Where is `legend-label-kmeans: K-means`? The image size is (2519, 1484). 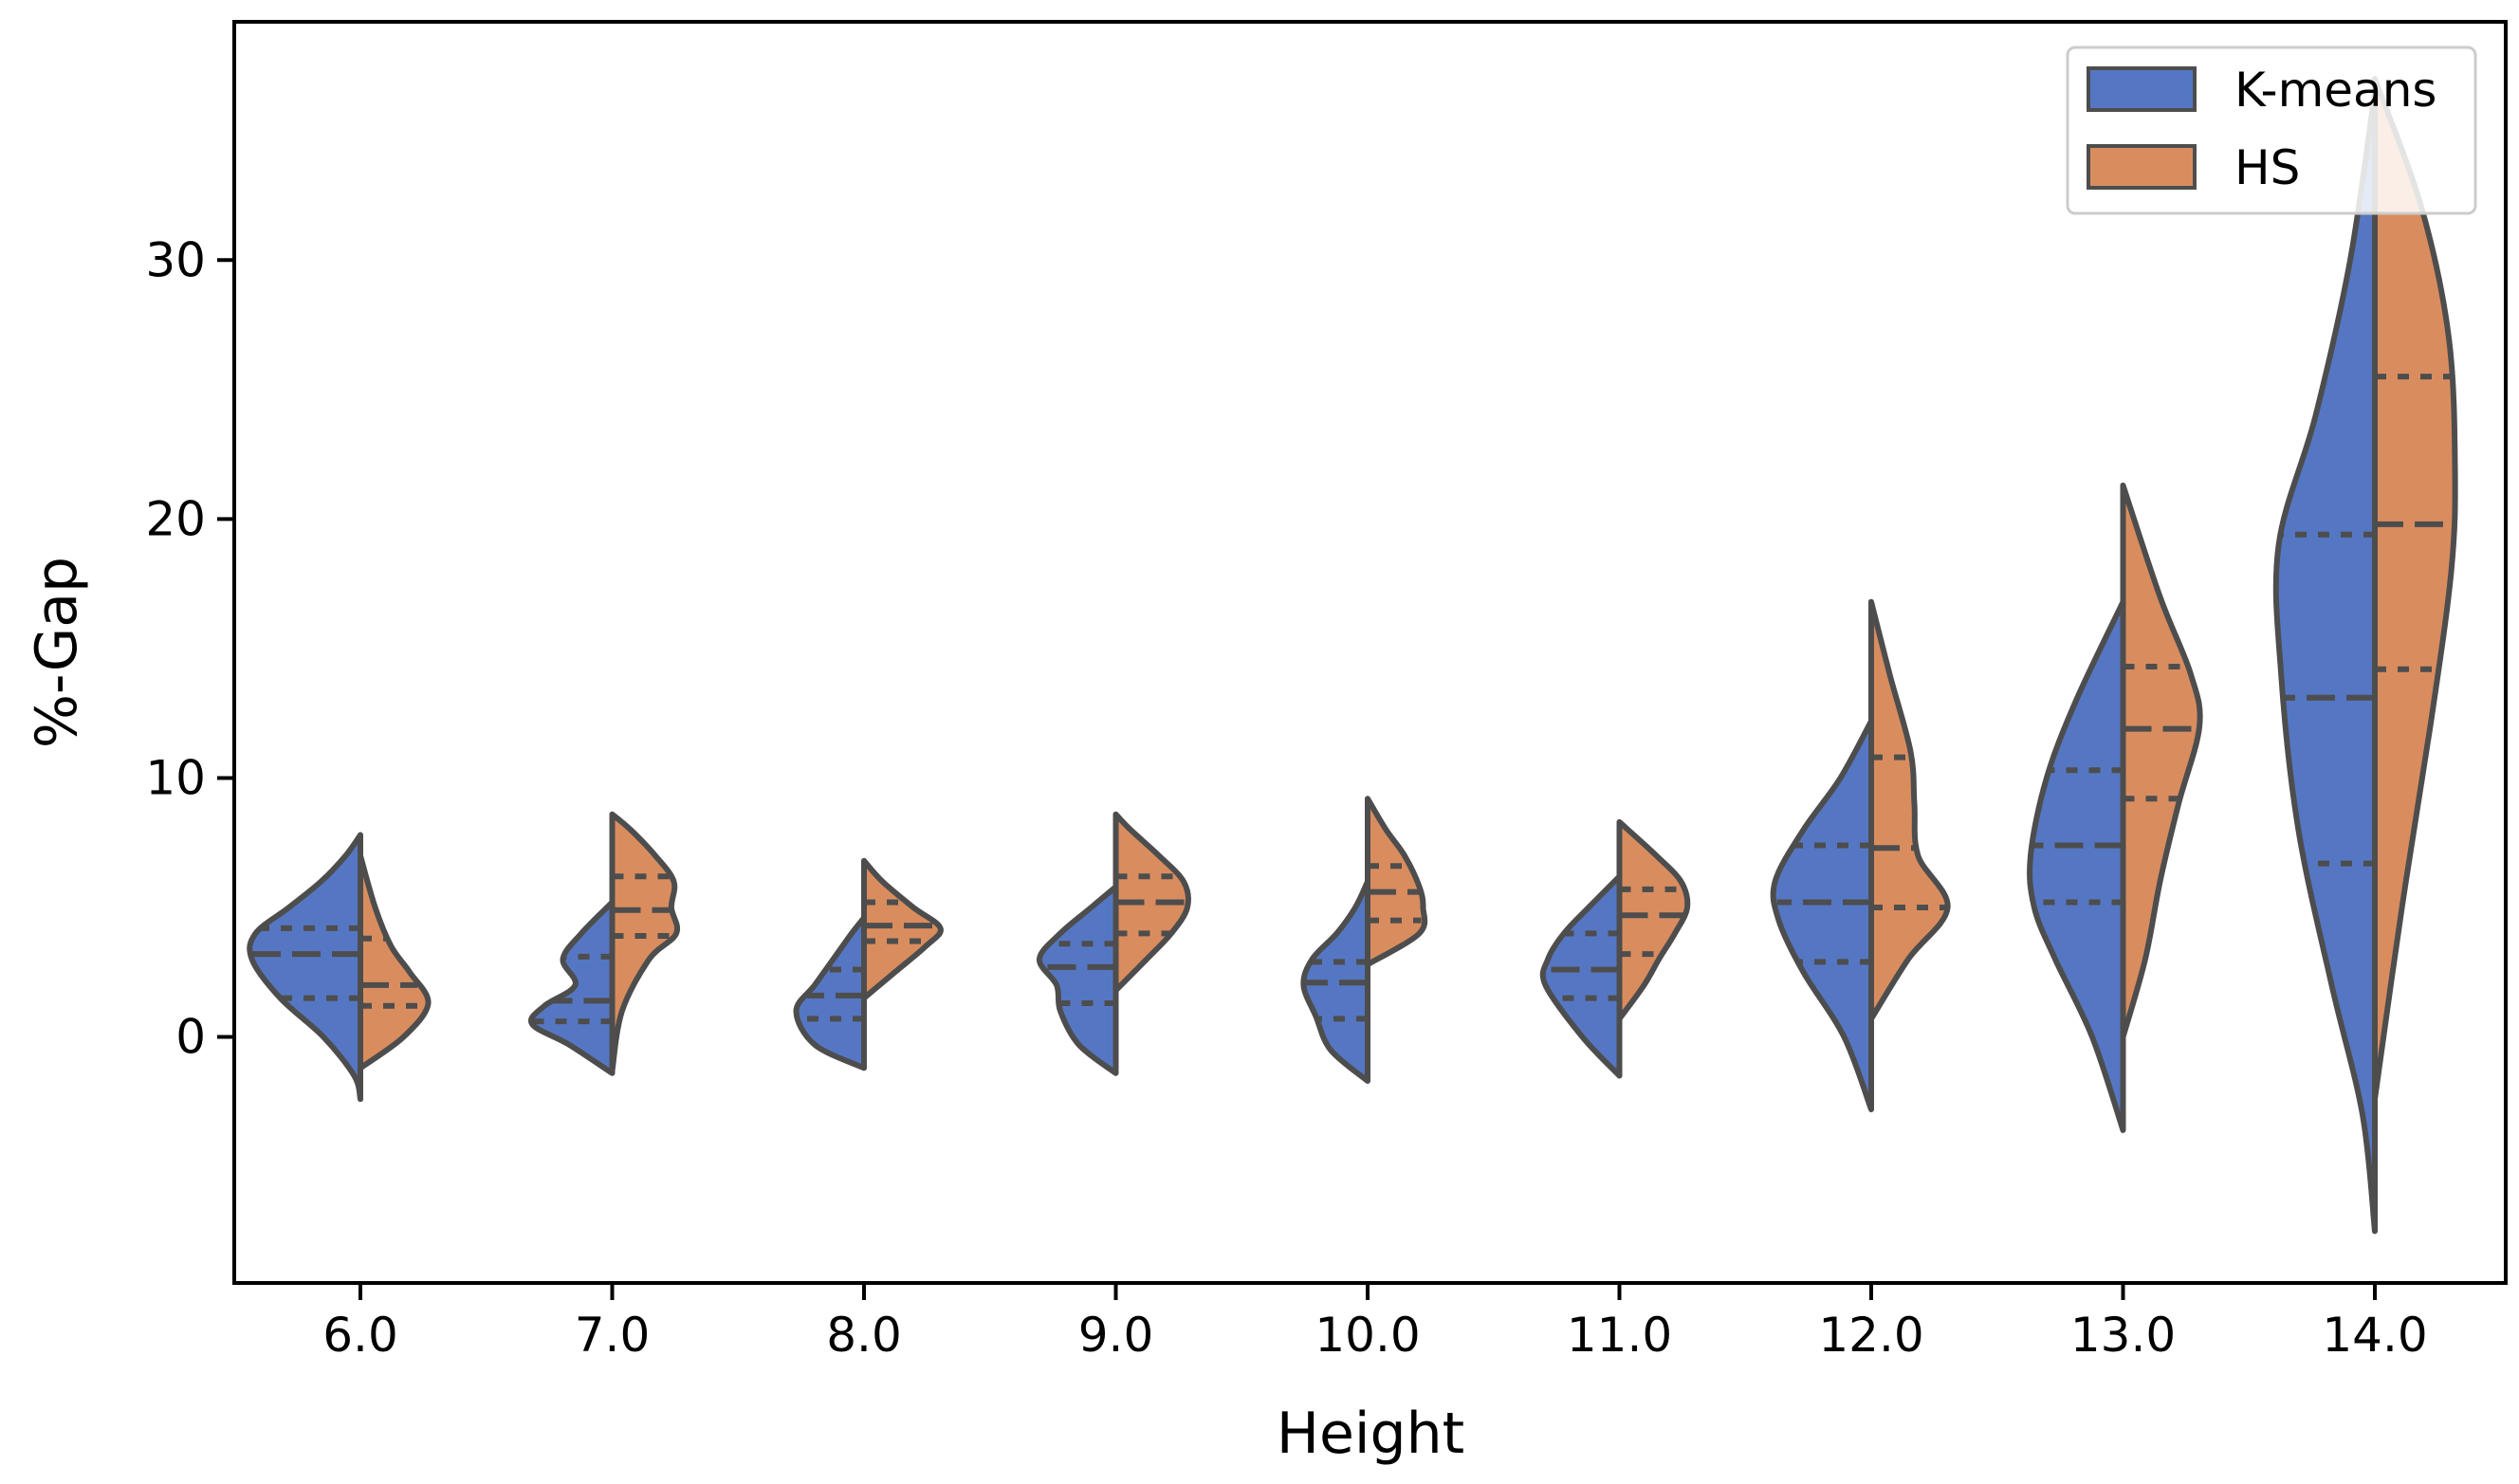
legend-label-kmeans: K-means is located at coordinates (2335, 90).